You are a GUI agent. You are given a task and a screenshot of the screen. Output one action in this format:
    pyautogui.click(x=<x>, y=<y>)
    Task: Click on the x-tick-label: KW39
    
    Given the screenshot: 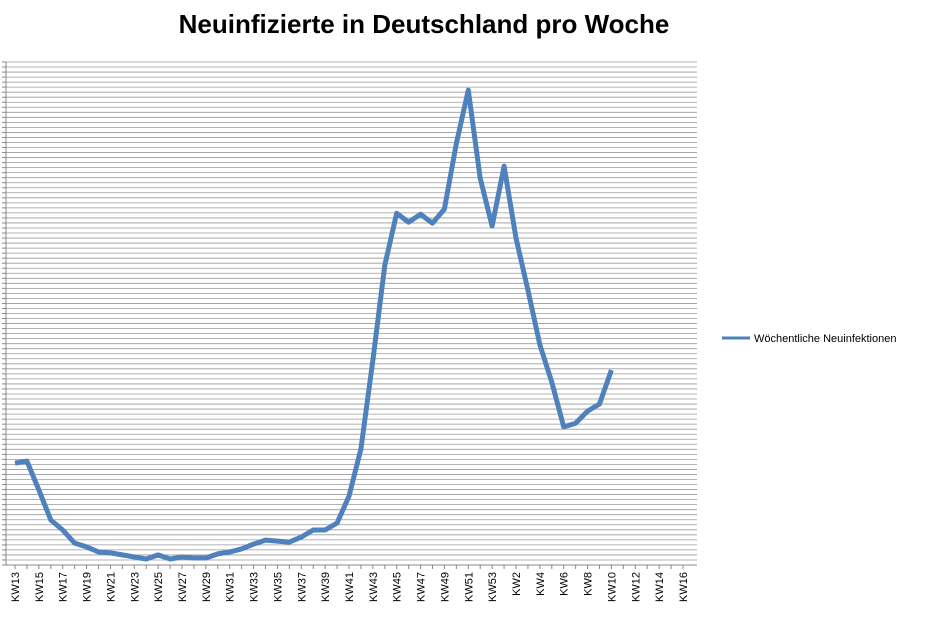 What is the action you would take?
    pyautogui.click(x=326, y=587)
    